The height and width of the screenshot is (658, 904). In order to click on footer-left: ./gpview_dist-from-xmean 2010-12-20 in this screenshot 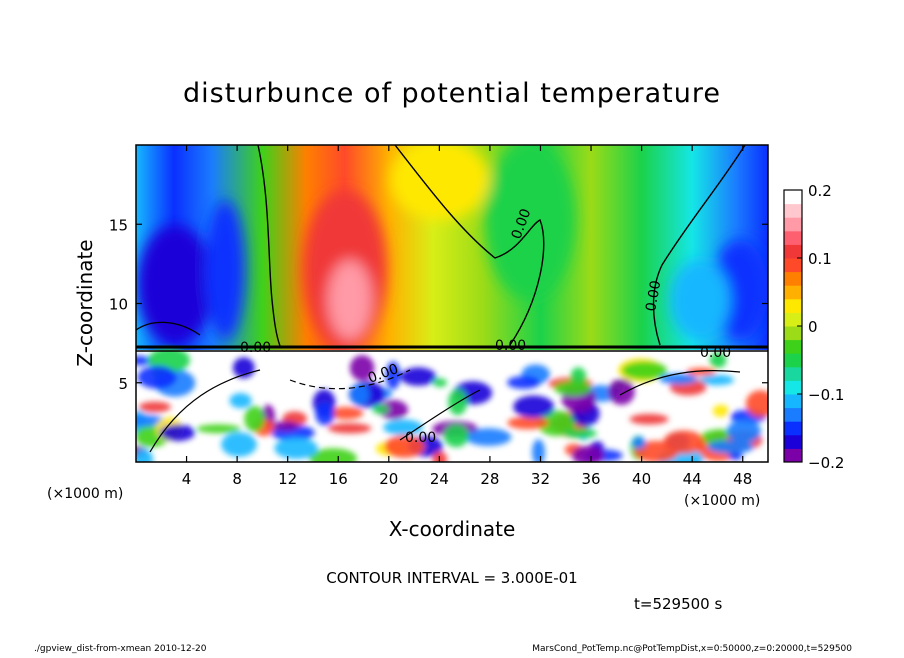, I will do `click(120, 649)`.